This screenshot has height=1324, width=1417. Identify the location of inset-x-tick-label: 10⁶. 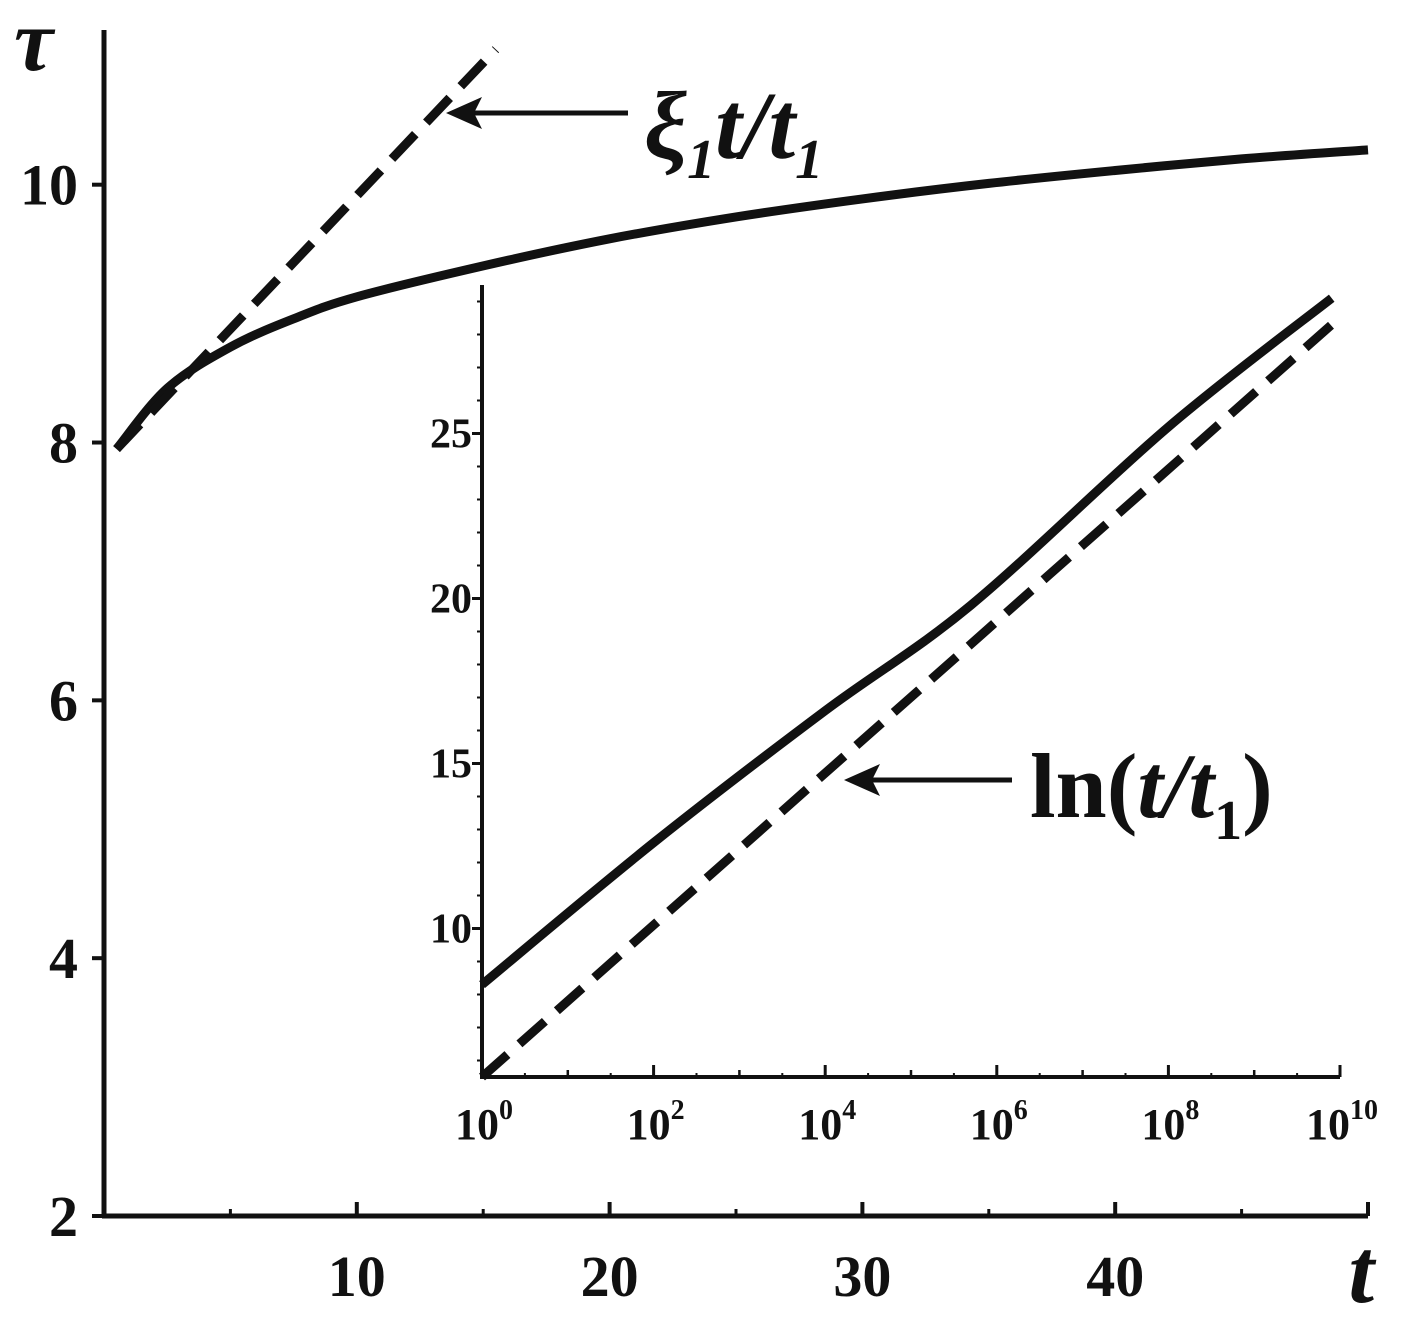
(999, 1122).